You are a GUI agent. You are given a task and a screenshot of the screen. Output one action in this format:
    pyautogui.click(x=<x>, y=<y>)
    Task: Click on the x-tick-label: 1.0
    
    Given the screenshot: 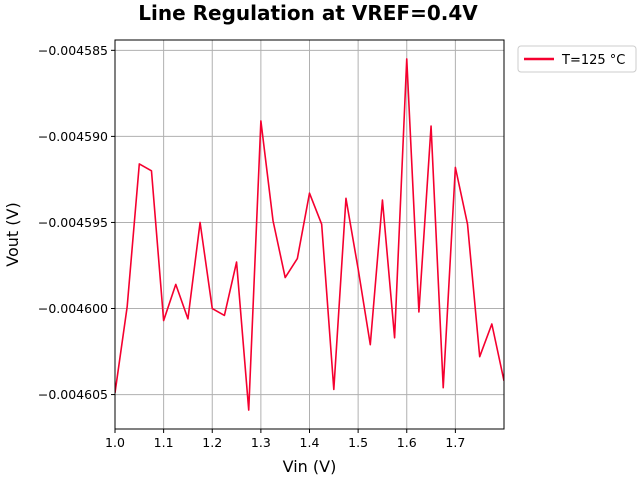 What is the action you would take?
    pyautogui.click(x=115, y=442)
    